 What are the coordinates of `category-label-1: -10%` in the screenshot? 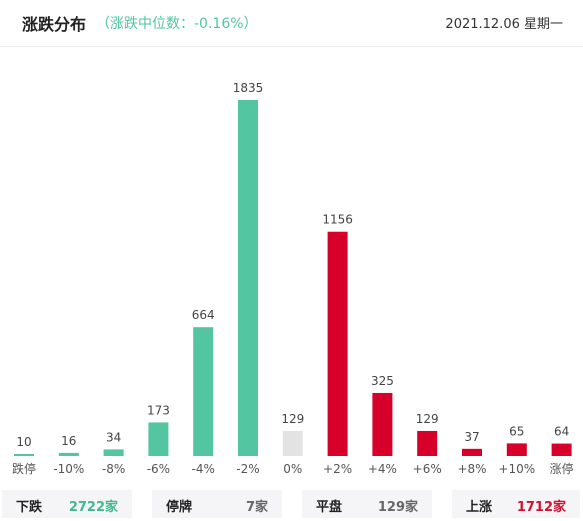 It's located at (68, 469).